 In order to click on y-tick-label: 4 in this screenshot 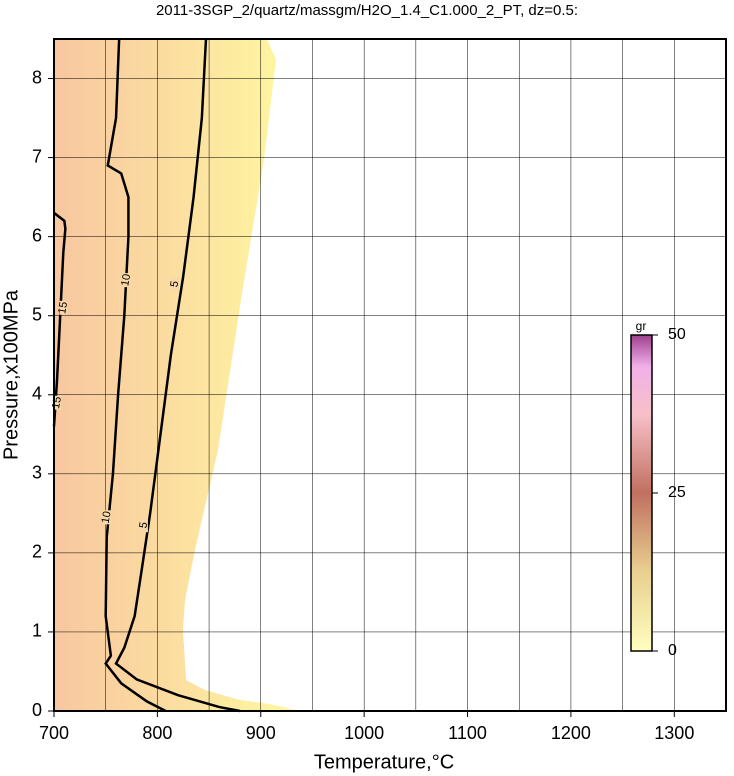, I will do `click(37, 394)`.